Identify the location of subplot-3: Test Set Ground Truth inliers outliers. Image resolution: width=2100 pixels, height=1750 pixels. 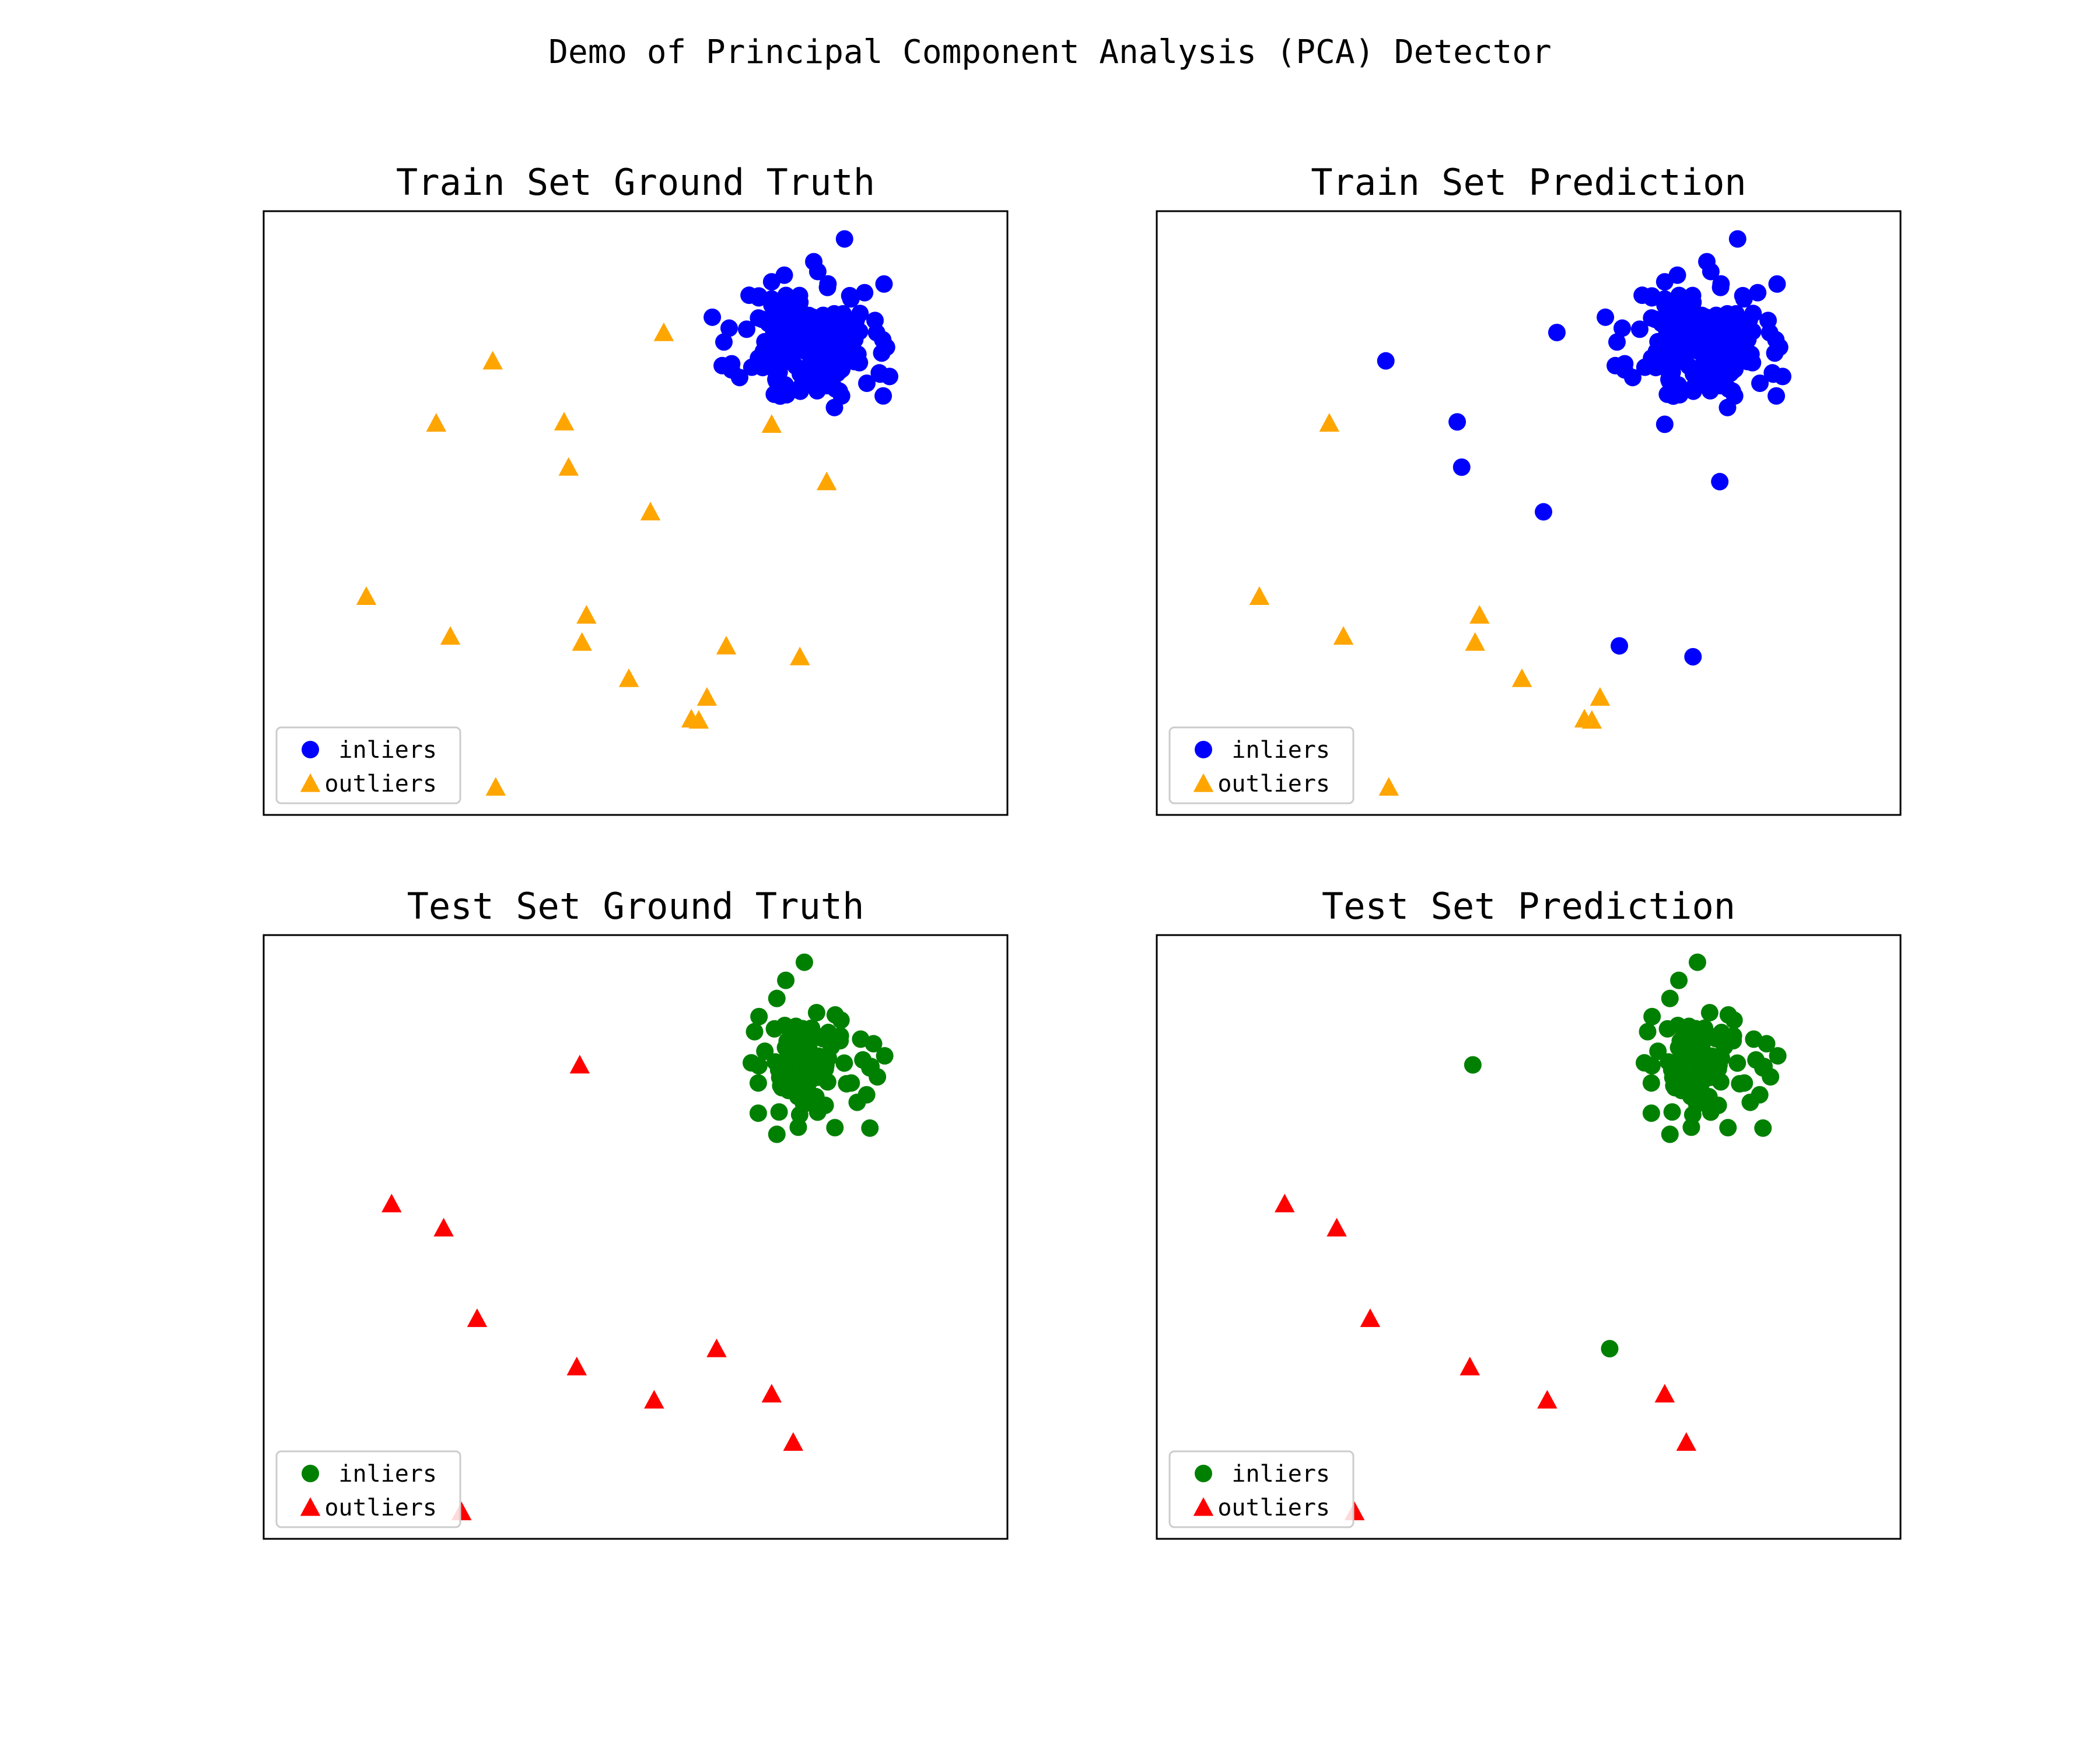
(635, 1212).